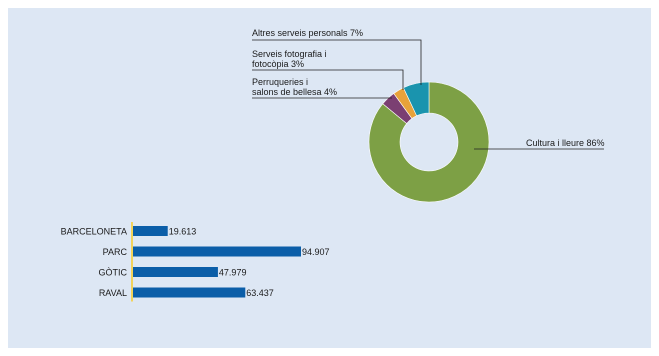 The height and width of the screenshot is (356, 659). What do you see at coordinates (175, 272) in the screenshot?
I see `bar-gotic` at bounding box center [175, 272].